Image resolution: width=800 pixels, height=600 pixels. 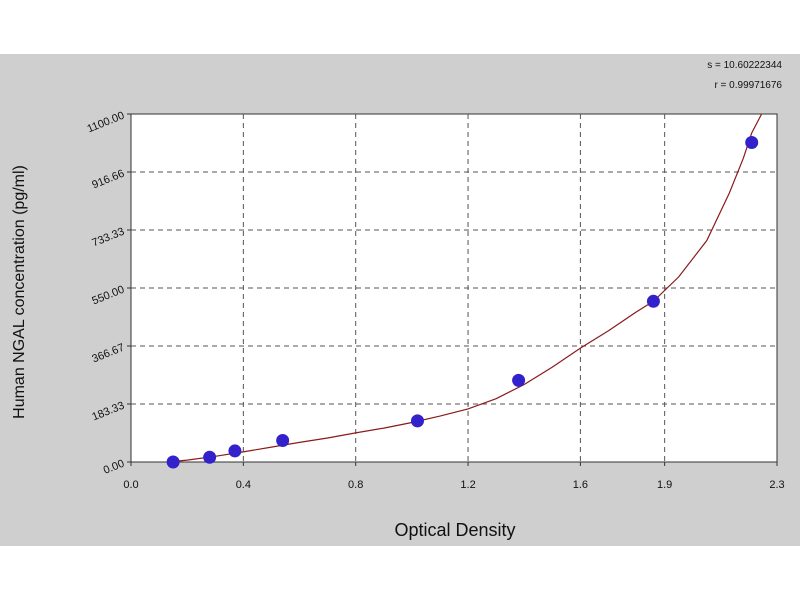 What do you see at coordinates (19, 292) in the screenshot?
I see `y-axis-label: Human NGAL concentration (pg/ml)` at bounding box center [19, 292].